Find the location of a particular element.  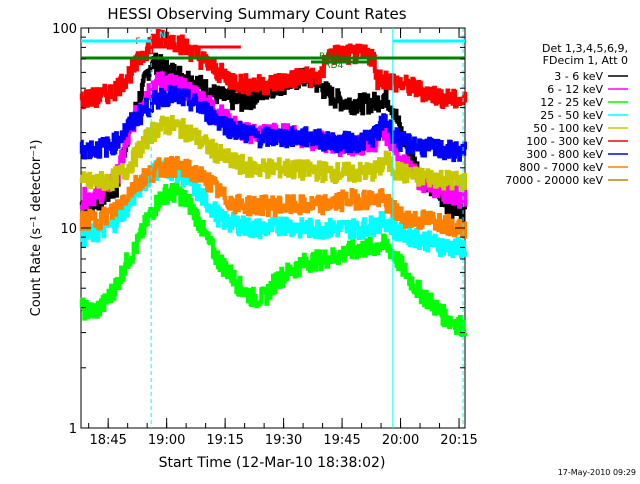

x-tick-label: 20:00 is located at coordinates (400, 440).